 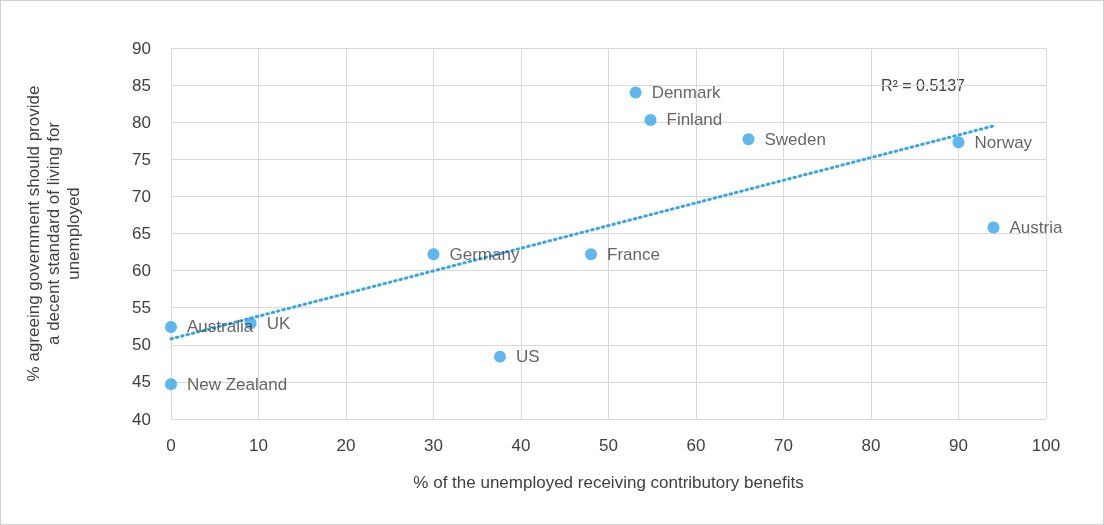 What do you see at coordinates (141, 382) in the screenshot?
I see `y-tick-label: 45` at bounding box center [141, 382].